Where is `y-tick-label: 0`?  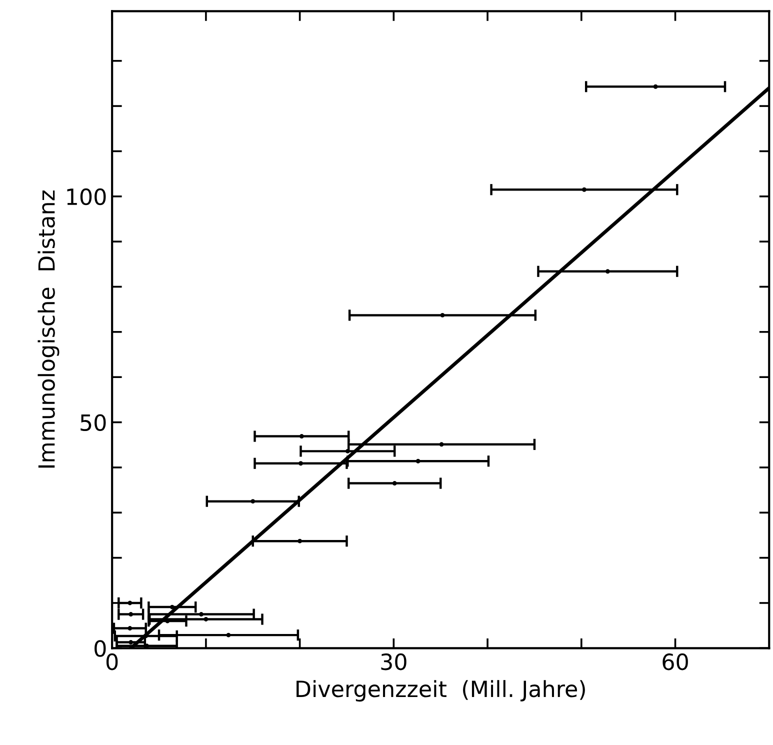
y-tick-label: 0 is located at coordinates (100, 648).